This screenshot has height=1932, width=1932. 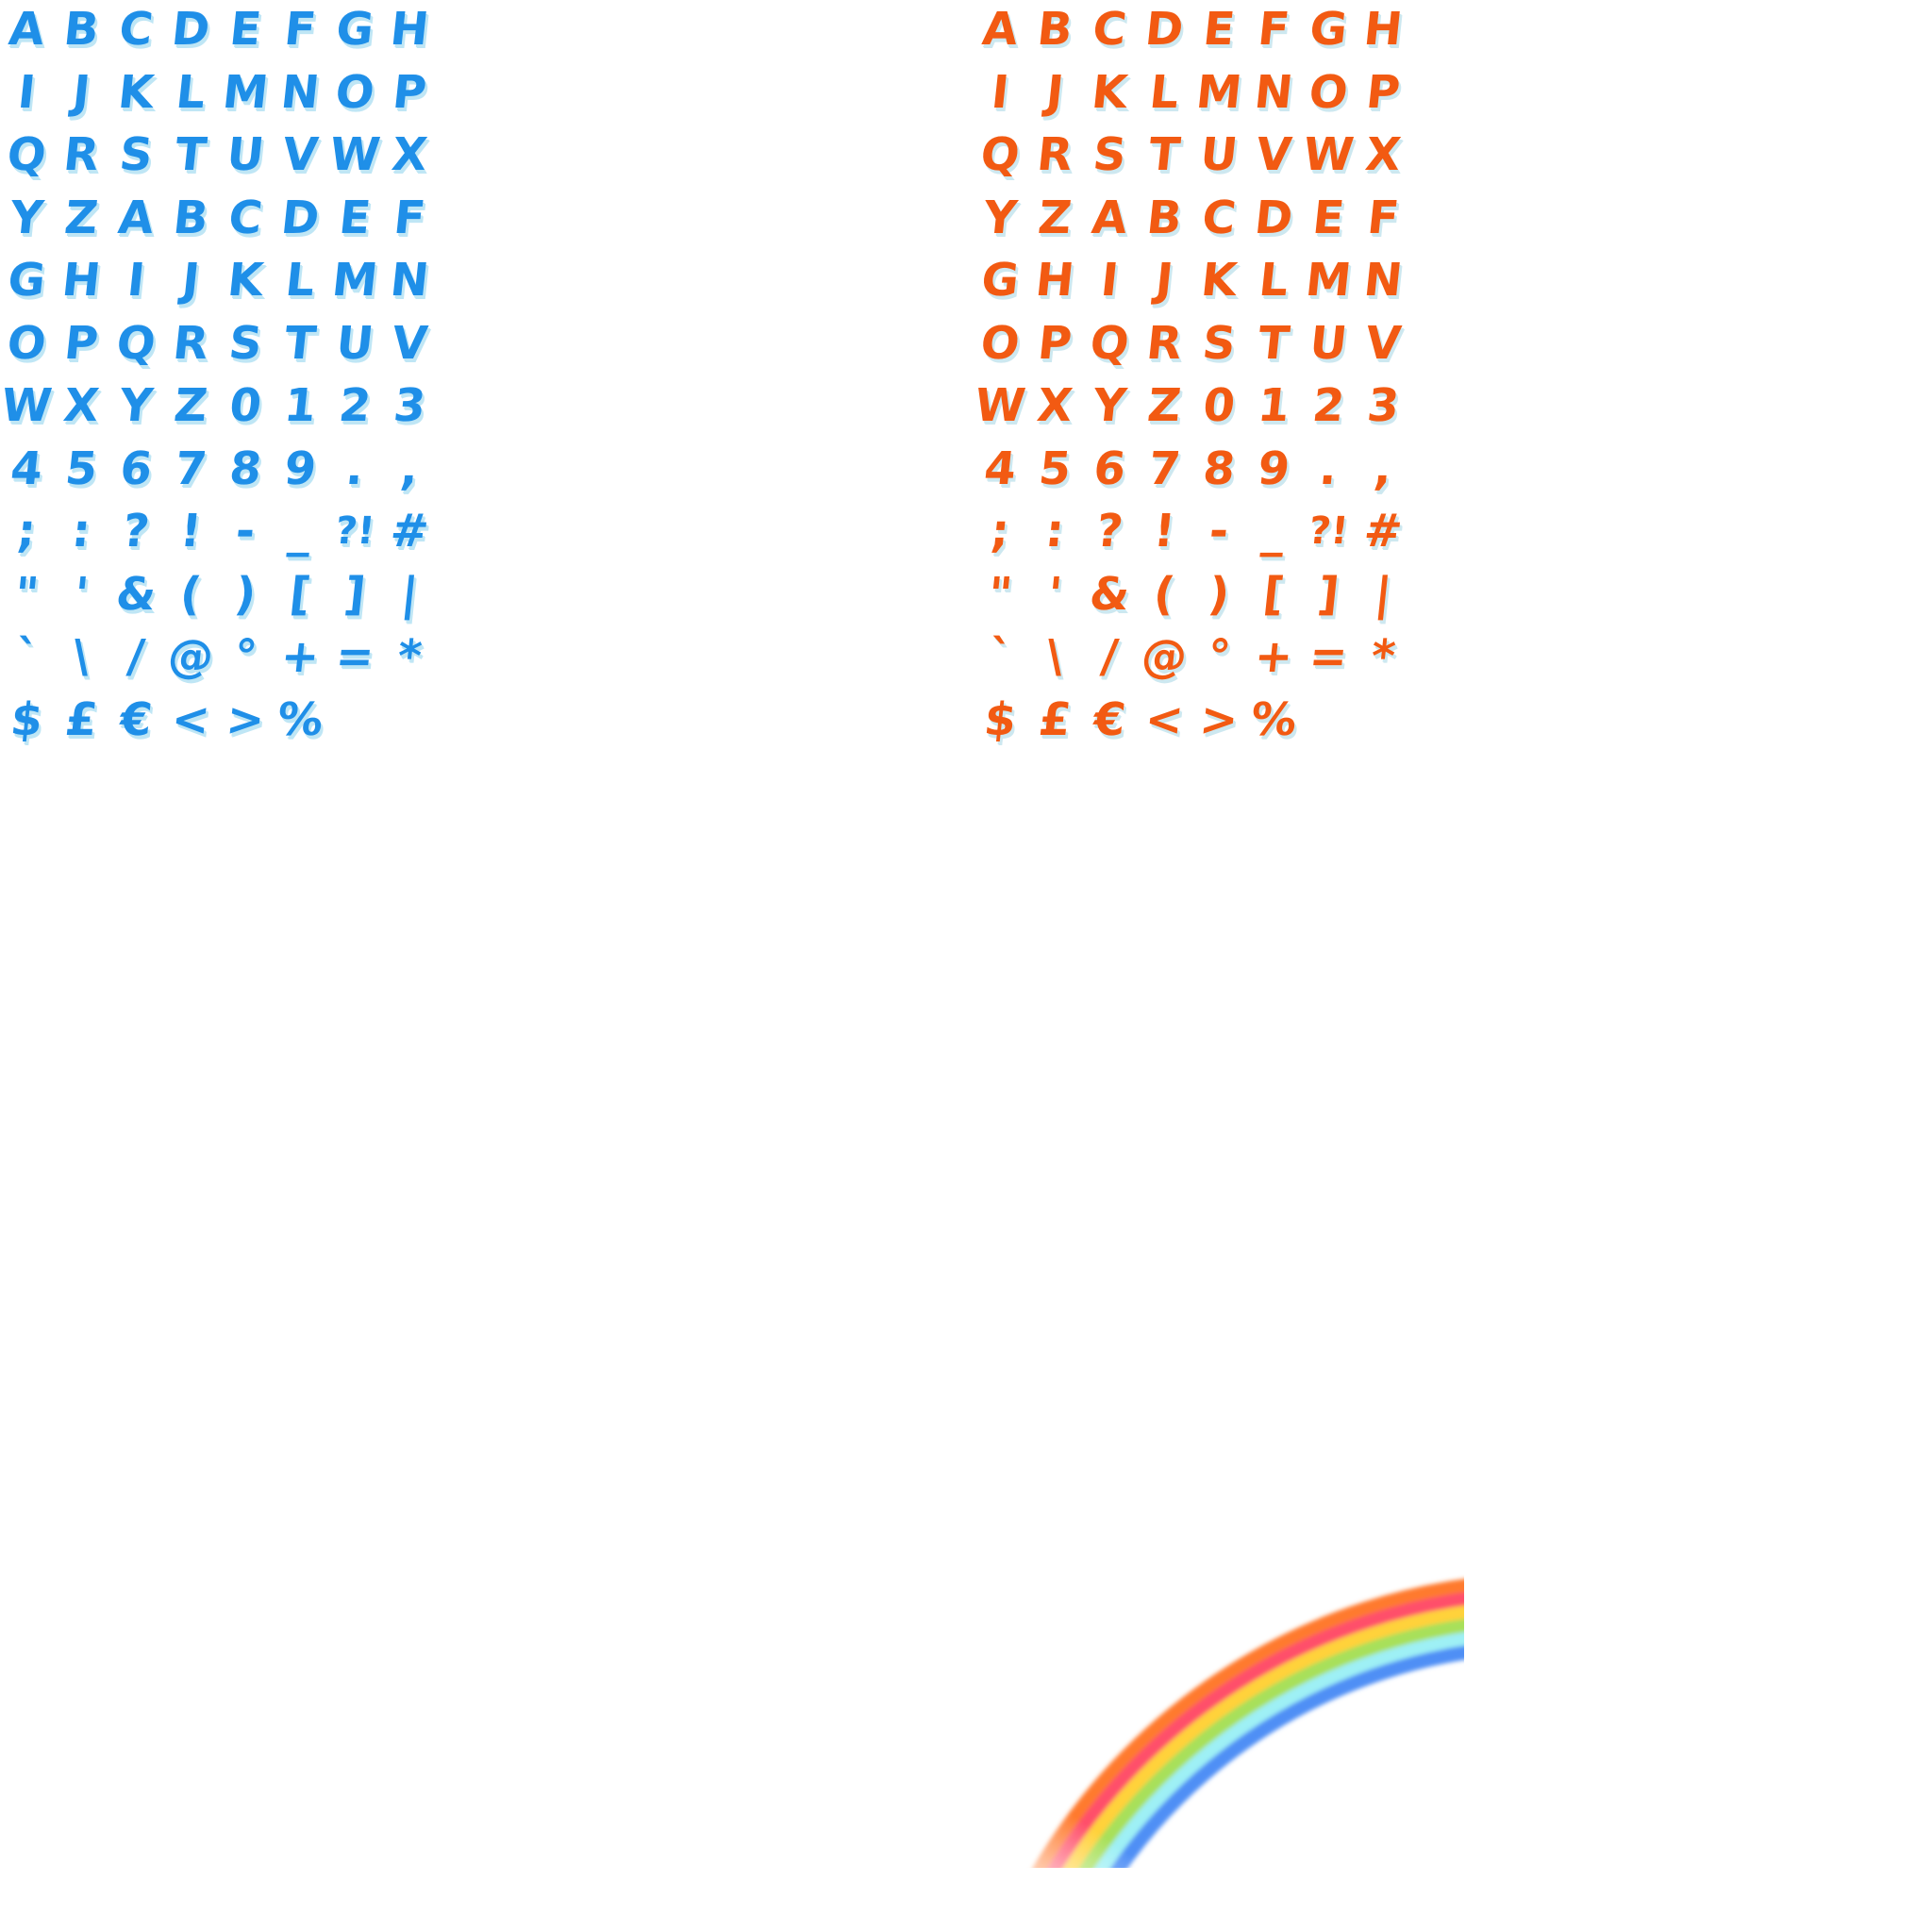 What do you see at coordinates (81, 280) in the screenshot?
I see `glyph-cell: H` at bounding box center [81, 280].